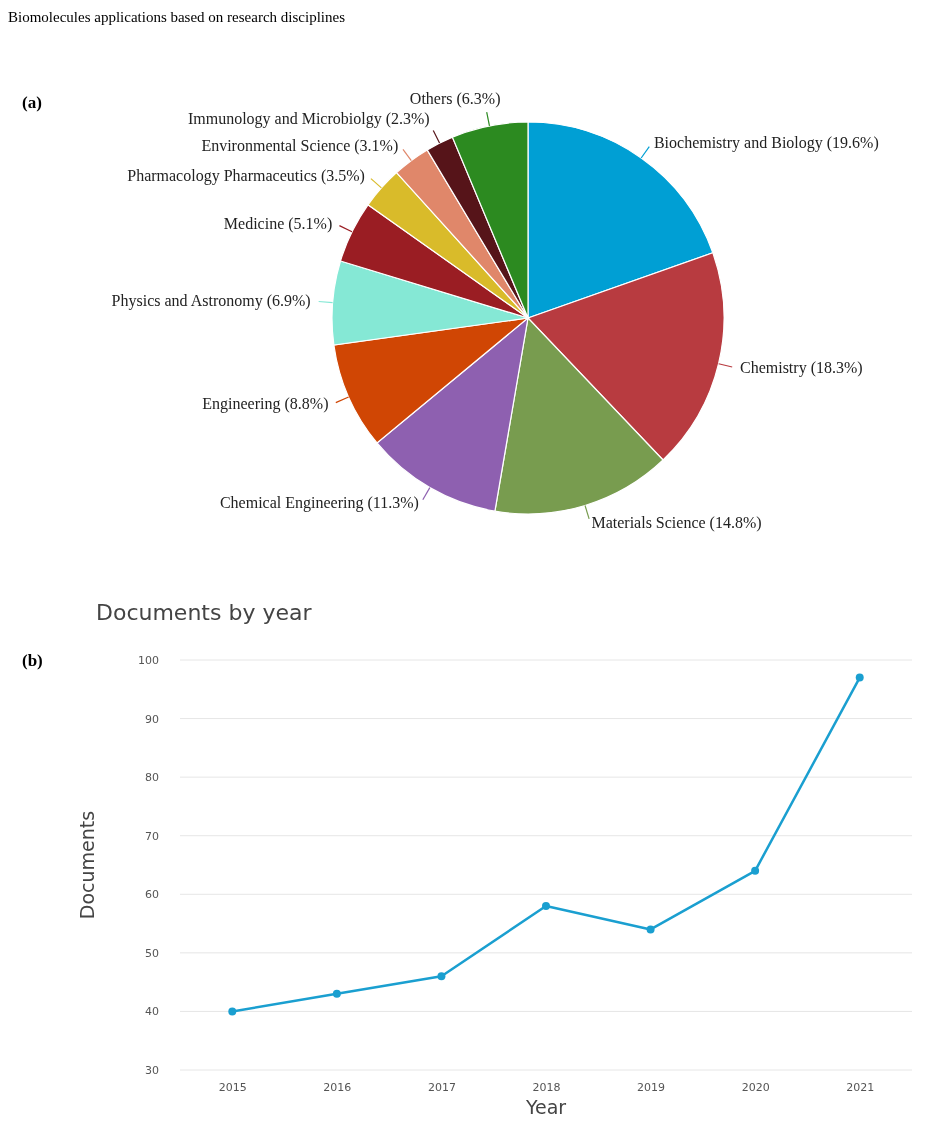  Describe the element at coordinates (87, 865) in the screenshot. I see `y-axis-title: Documents` at that location.